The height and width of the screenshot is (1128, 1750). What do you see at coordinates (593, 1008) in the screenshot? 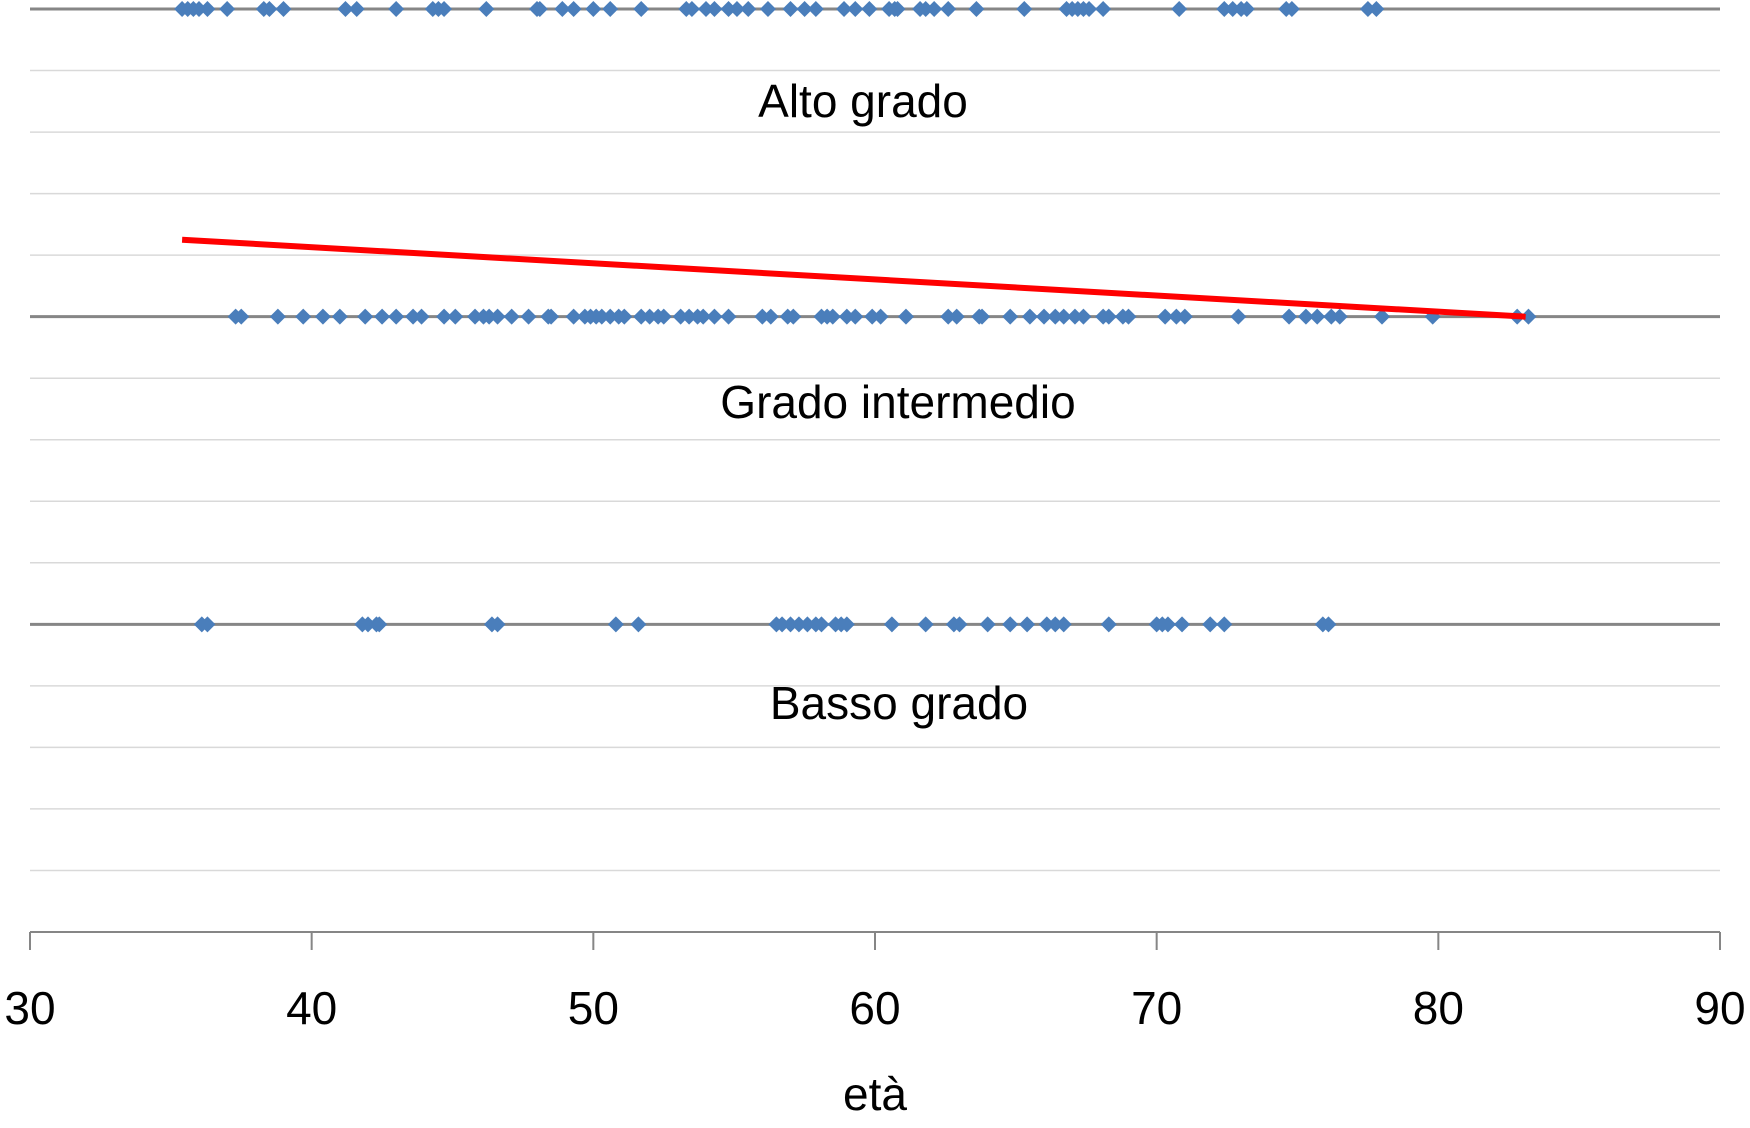
I see `x-tick-label: 50` at bounding box center [593, 1008].